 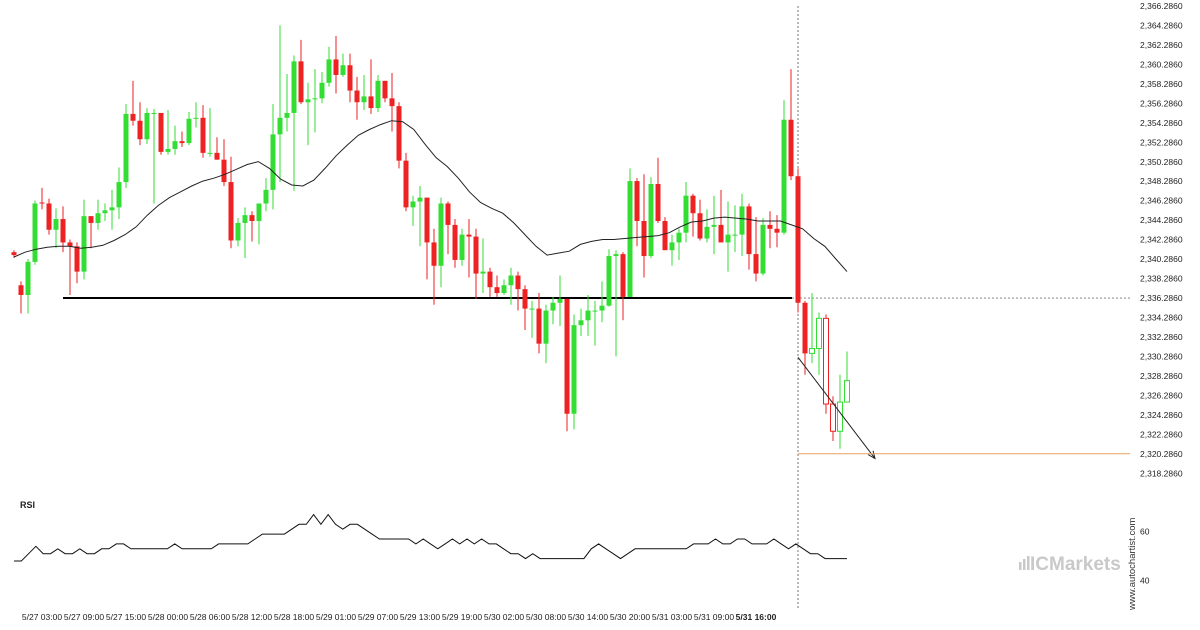 I want to click on time-tick-label: 5/28 00:00, so click(x=168, y=617).